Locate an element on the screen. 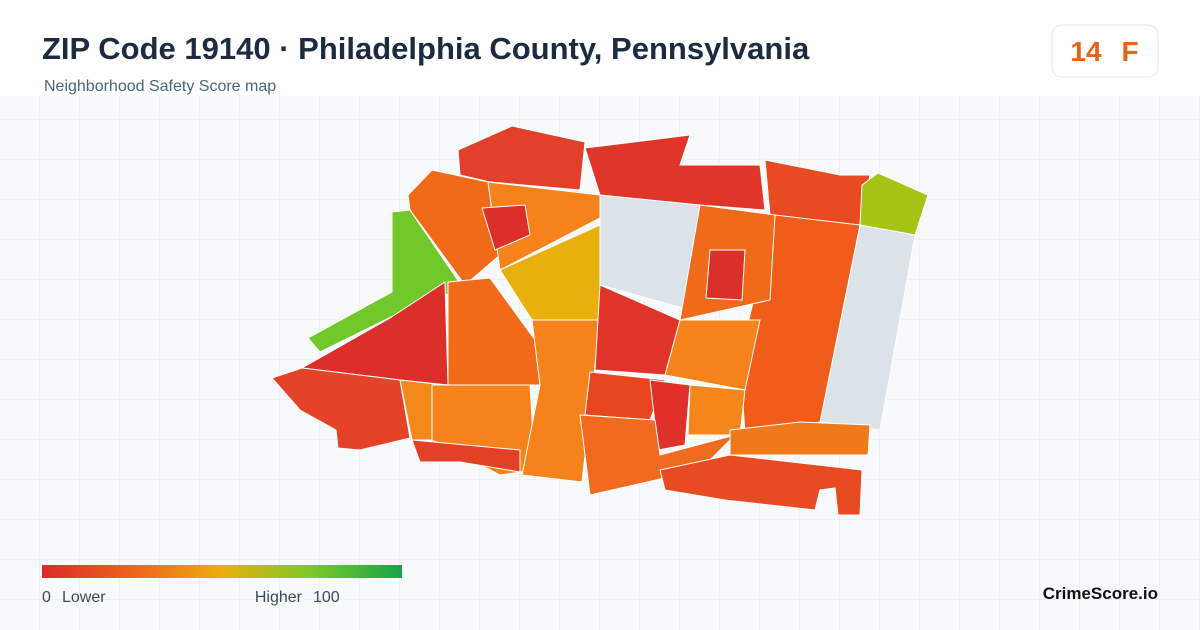 Image resolution: width=1200 pixels, height=630 pixels. score-value: 14 is located at coordinates (1086, 51).